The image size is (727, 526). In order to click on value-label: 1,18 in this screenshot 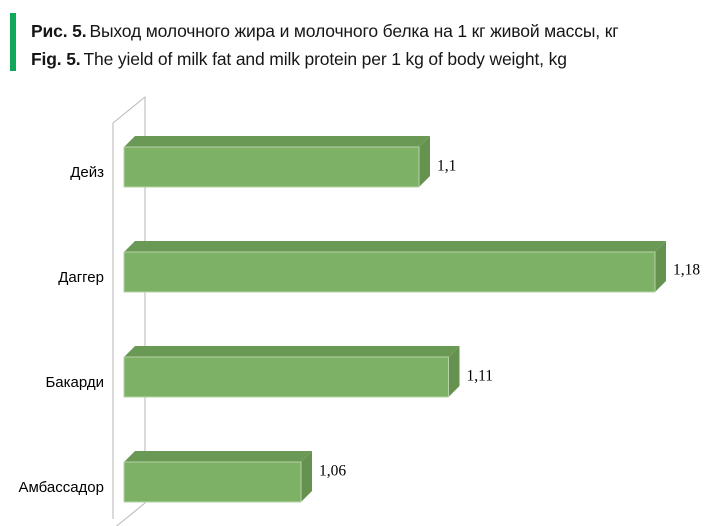, I will do `click(686, 270)`.